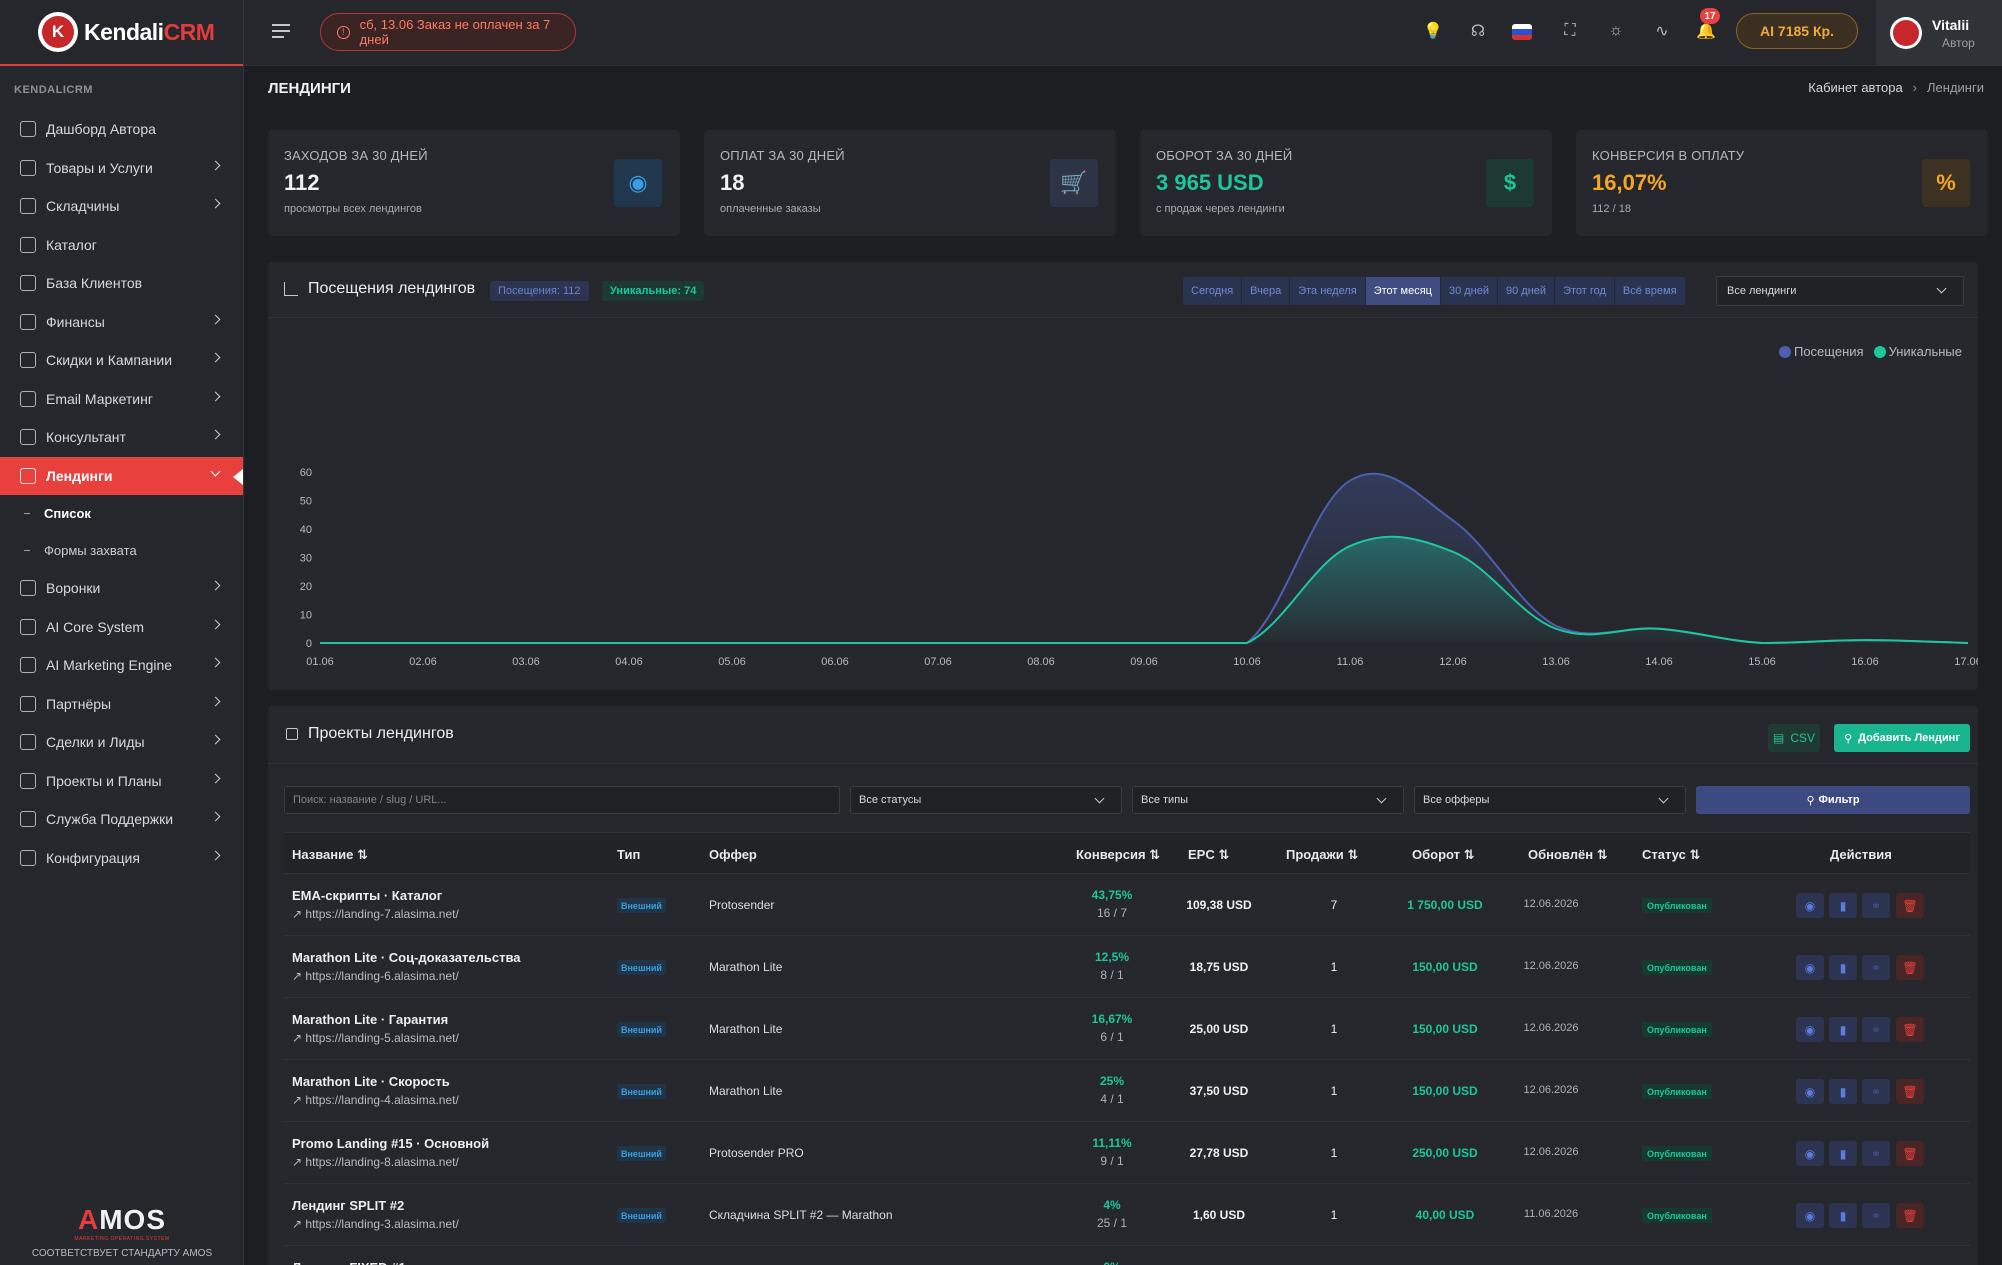  I want to click on sidebar-item-after-7: Конфигурация, so click(121, 858).